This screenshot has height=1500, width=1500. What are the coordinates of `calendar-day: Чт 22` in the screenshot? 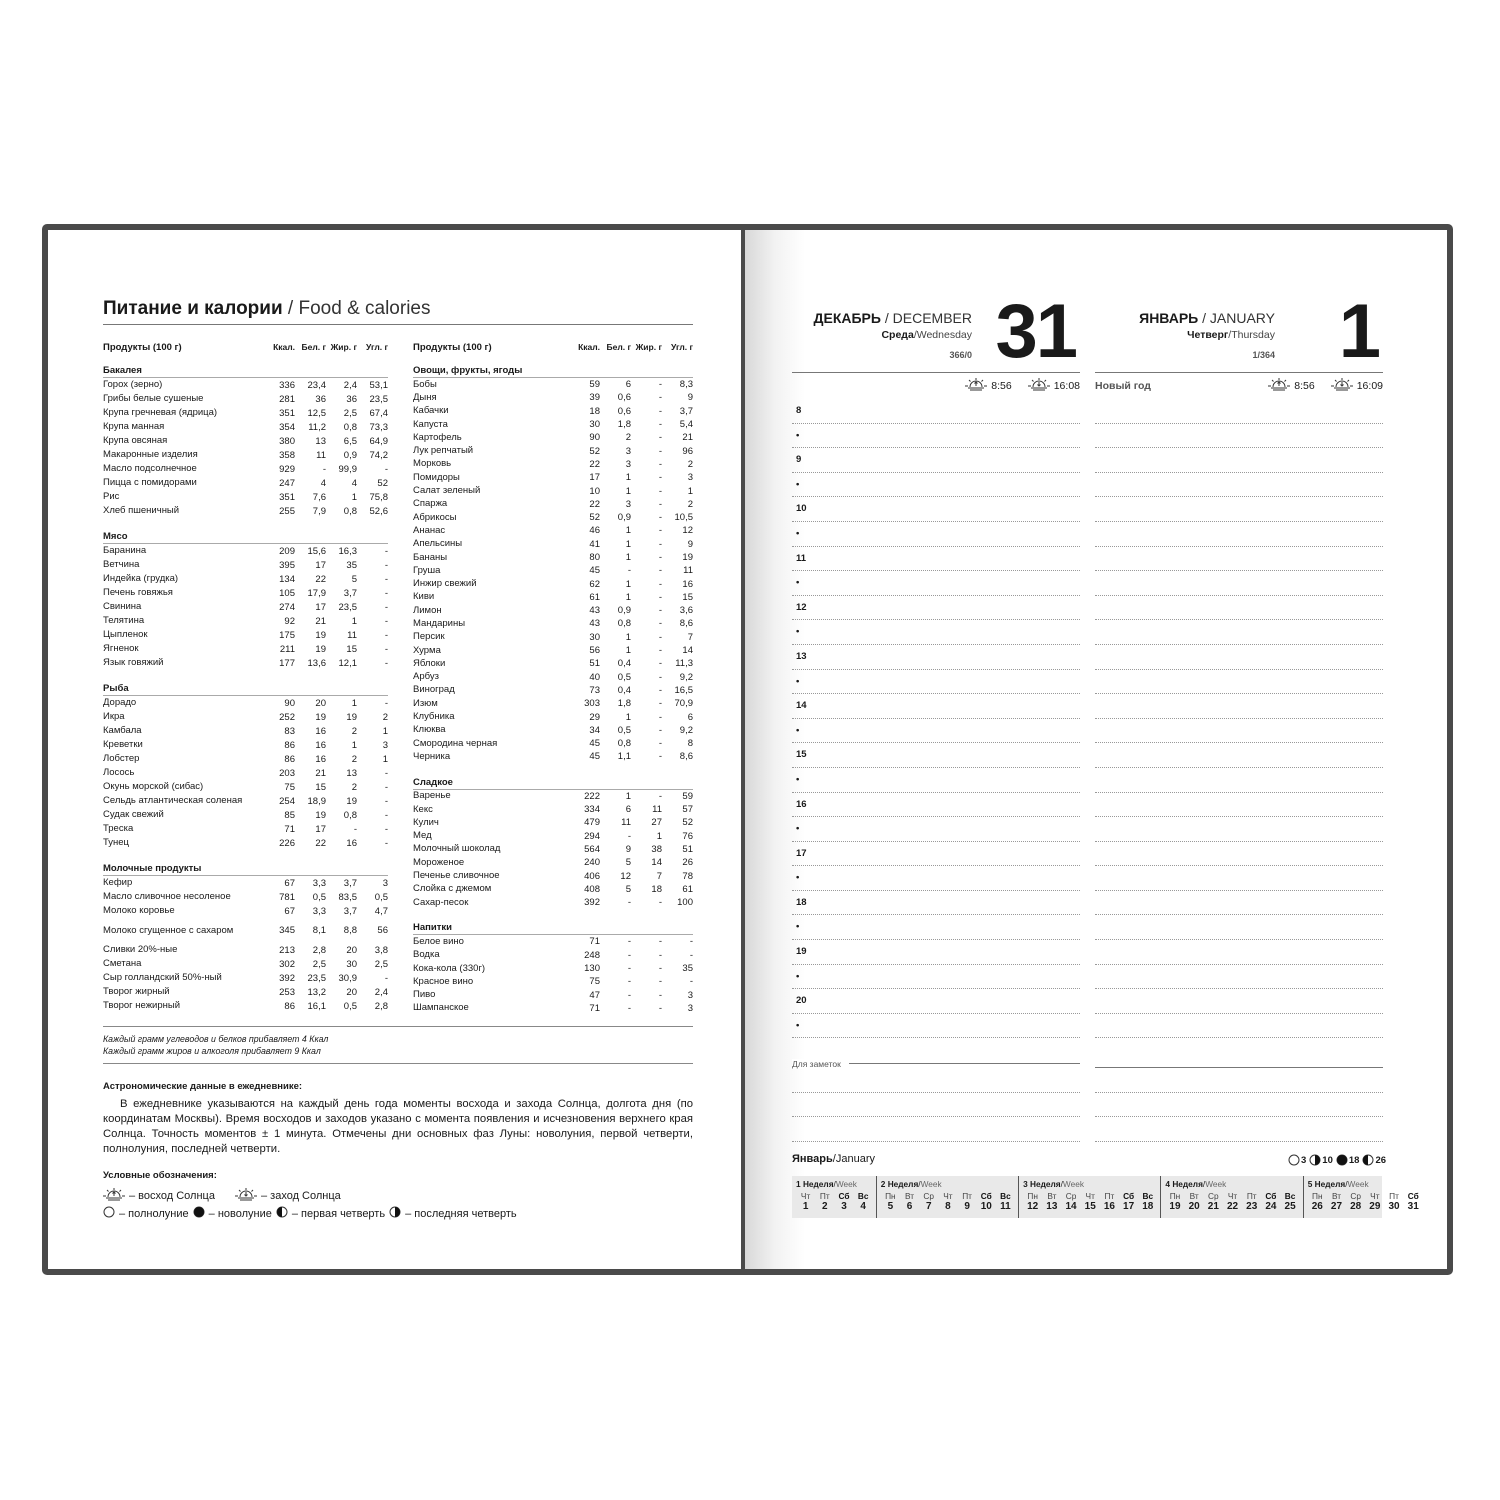 It's located at (1232, 1200).